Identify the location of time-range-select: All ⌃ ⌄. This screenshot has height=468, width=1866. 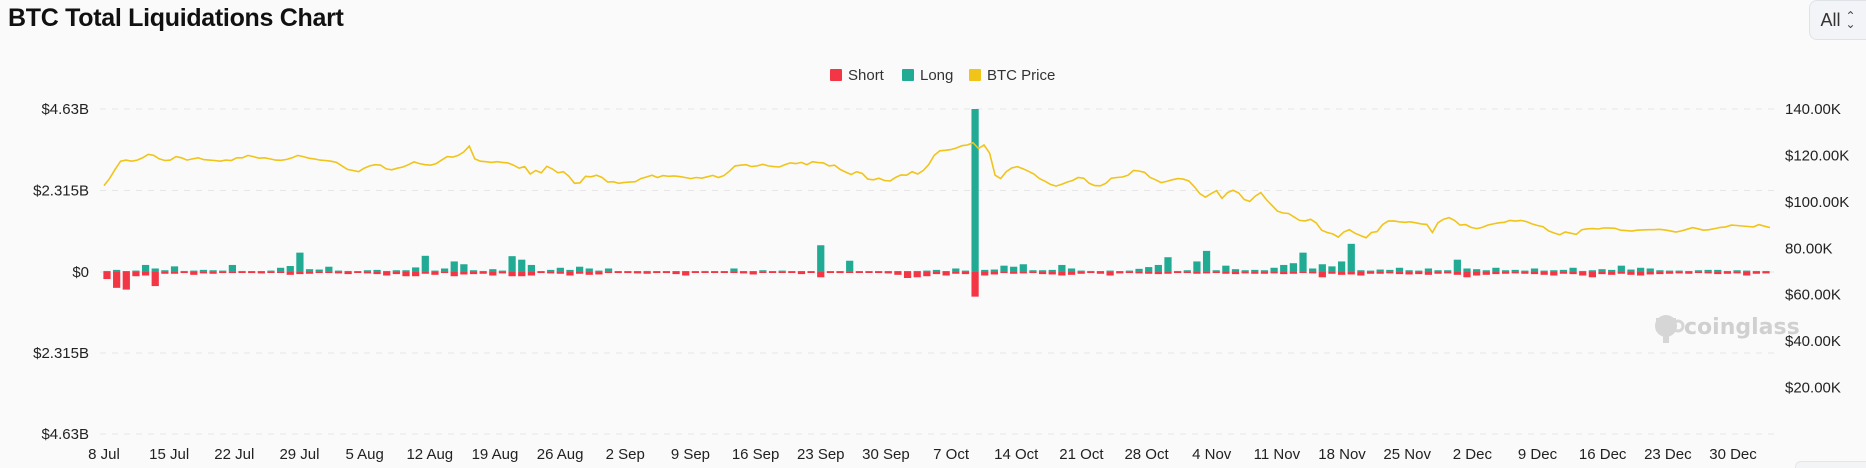
(1837, 20).